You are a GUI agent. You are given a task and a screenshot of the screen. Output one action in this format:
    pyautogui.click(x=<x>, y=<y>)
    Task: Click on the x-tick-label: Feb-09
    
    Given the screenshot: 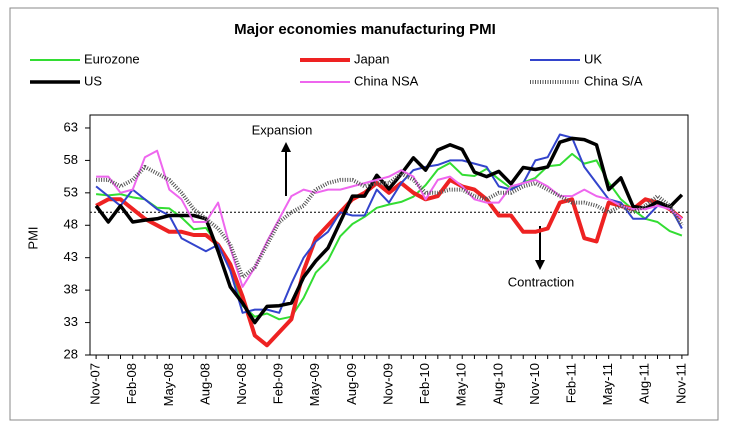 What is the action you would take?
    pyautogui.click(x=278, y=383)
    